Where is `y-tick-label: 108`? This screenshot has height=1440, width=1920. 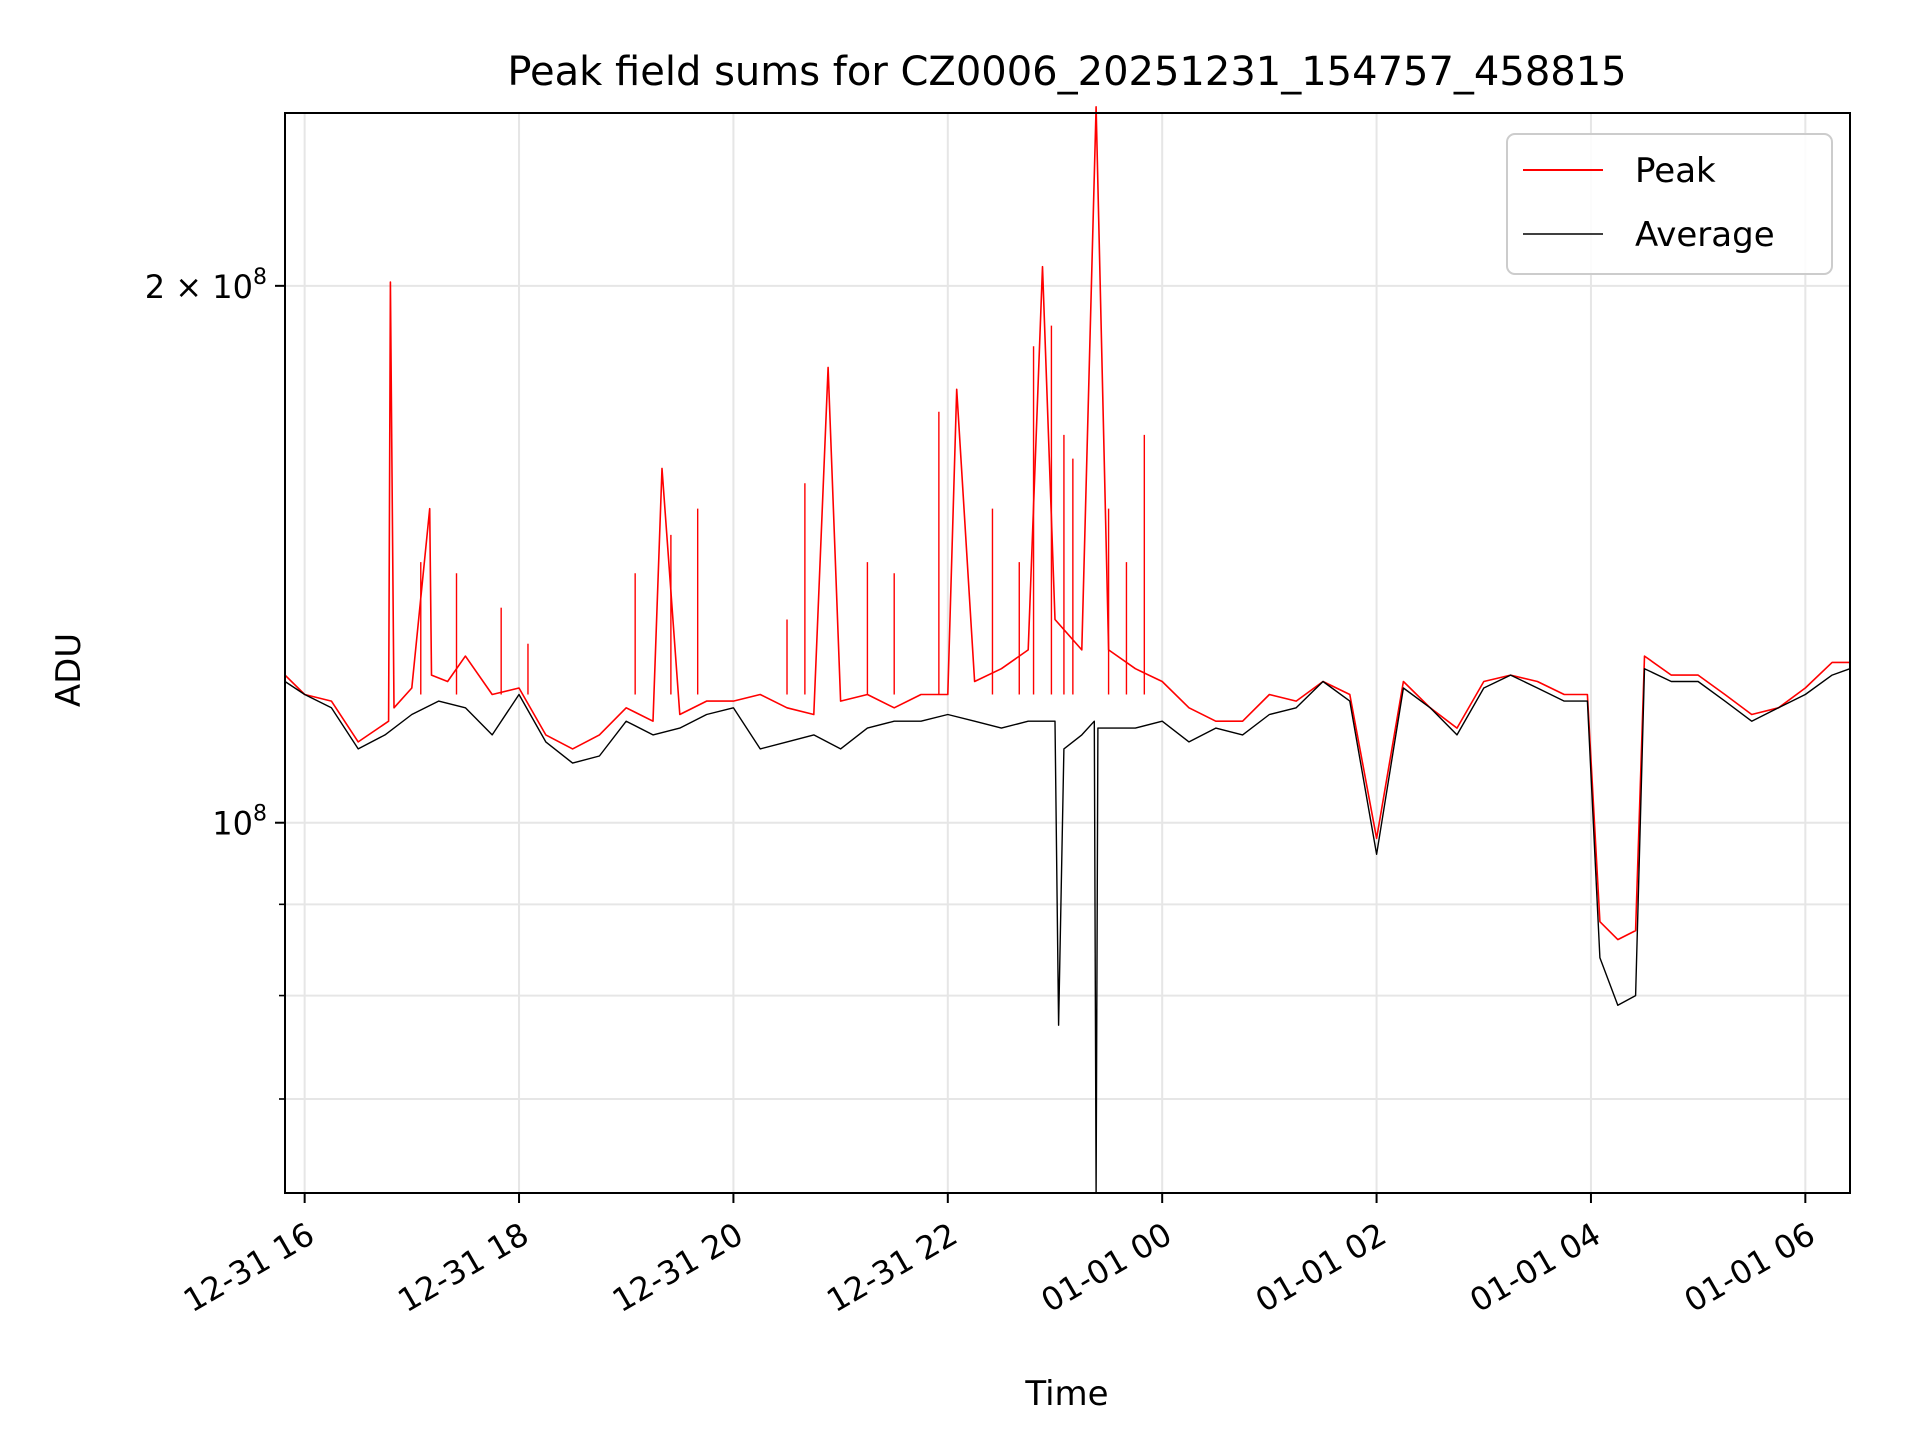
y-tick-label: 108 is located at coordinates (239, 822).